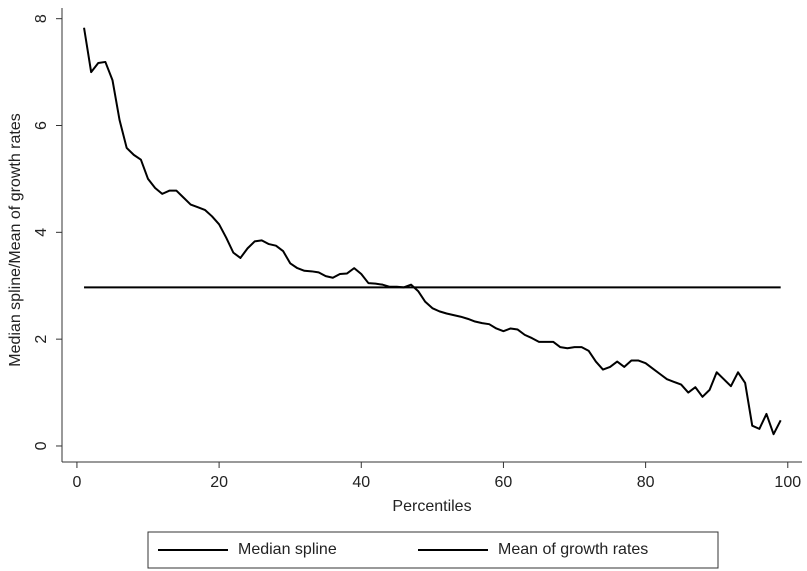 Image resolution: width=807 pixels, height=571 pixels. I want to click on x-tick-label: 20, so click(219, 482).